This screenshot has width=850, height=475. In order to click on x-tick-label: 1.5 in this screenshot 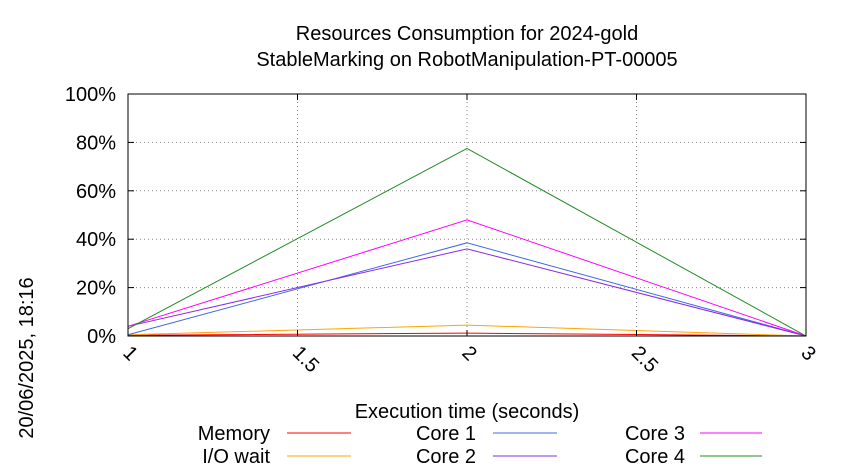, I will do `click(305, 359)`.